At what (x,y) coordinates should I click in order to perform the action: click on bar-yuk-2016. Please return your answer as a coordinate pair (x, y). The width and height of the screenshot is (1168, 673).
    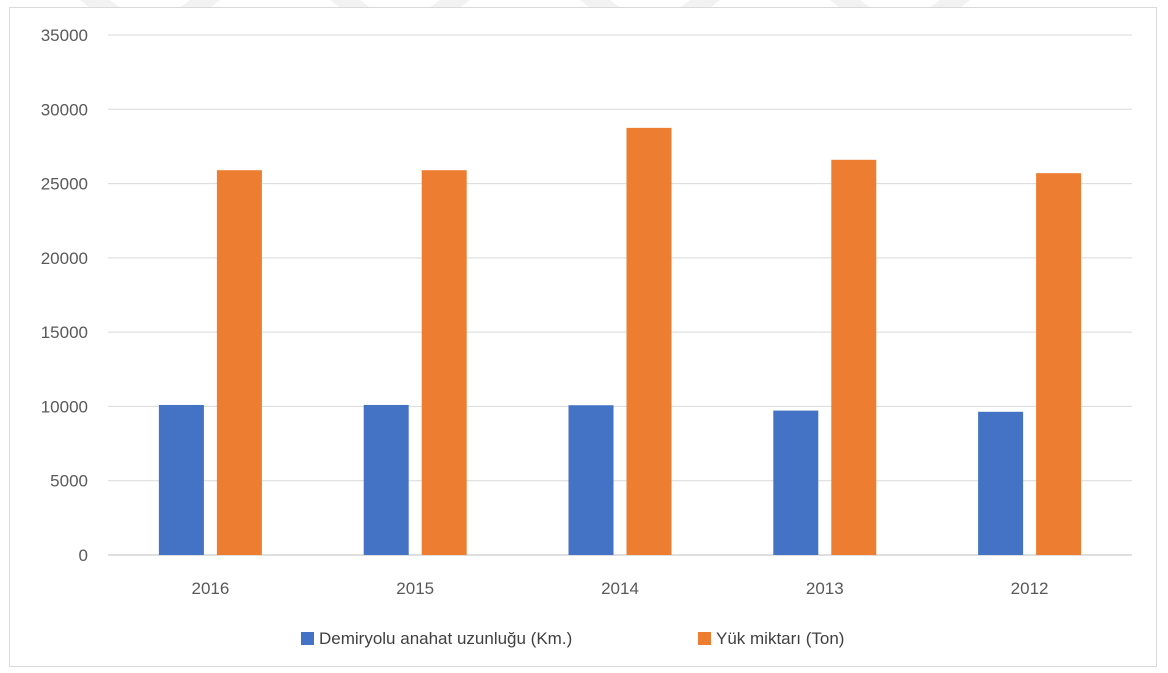
    Looking at the image, I should click on (239, 362).